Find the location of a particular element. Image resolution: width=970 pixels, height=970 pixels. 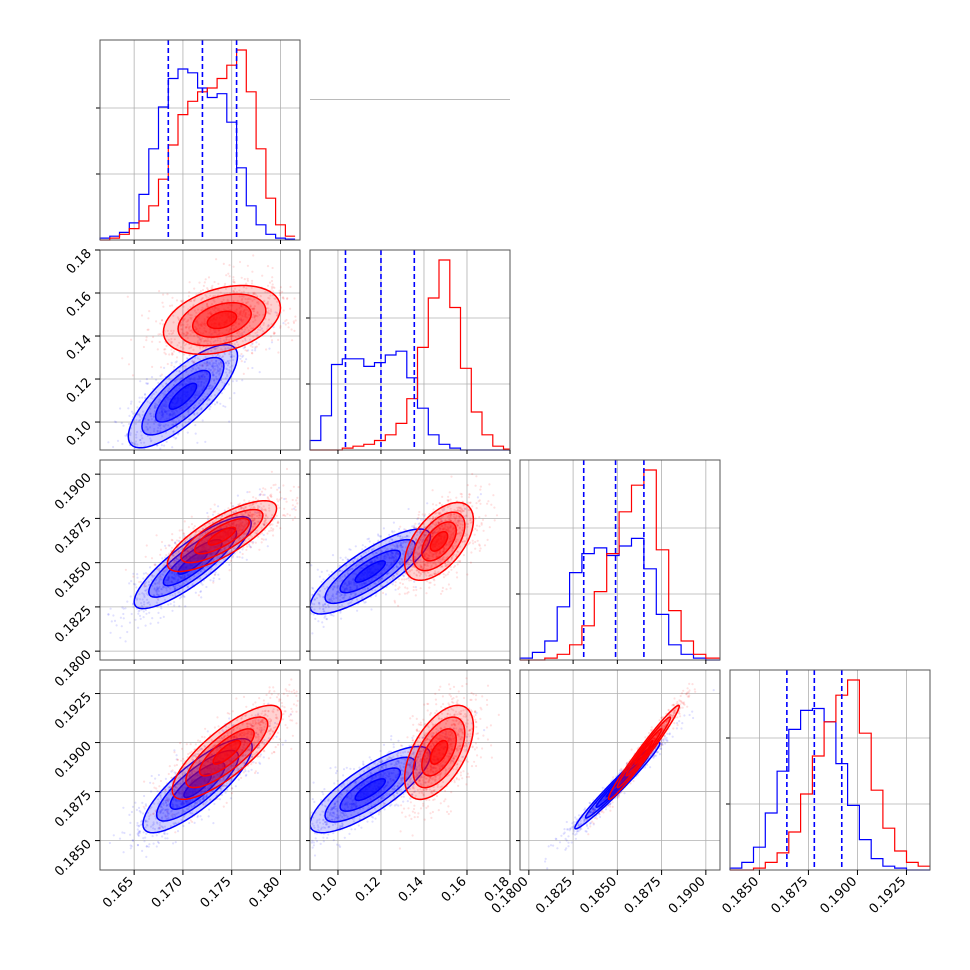

x-tick-label: 0.180 is located at coordinates (264, 892).